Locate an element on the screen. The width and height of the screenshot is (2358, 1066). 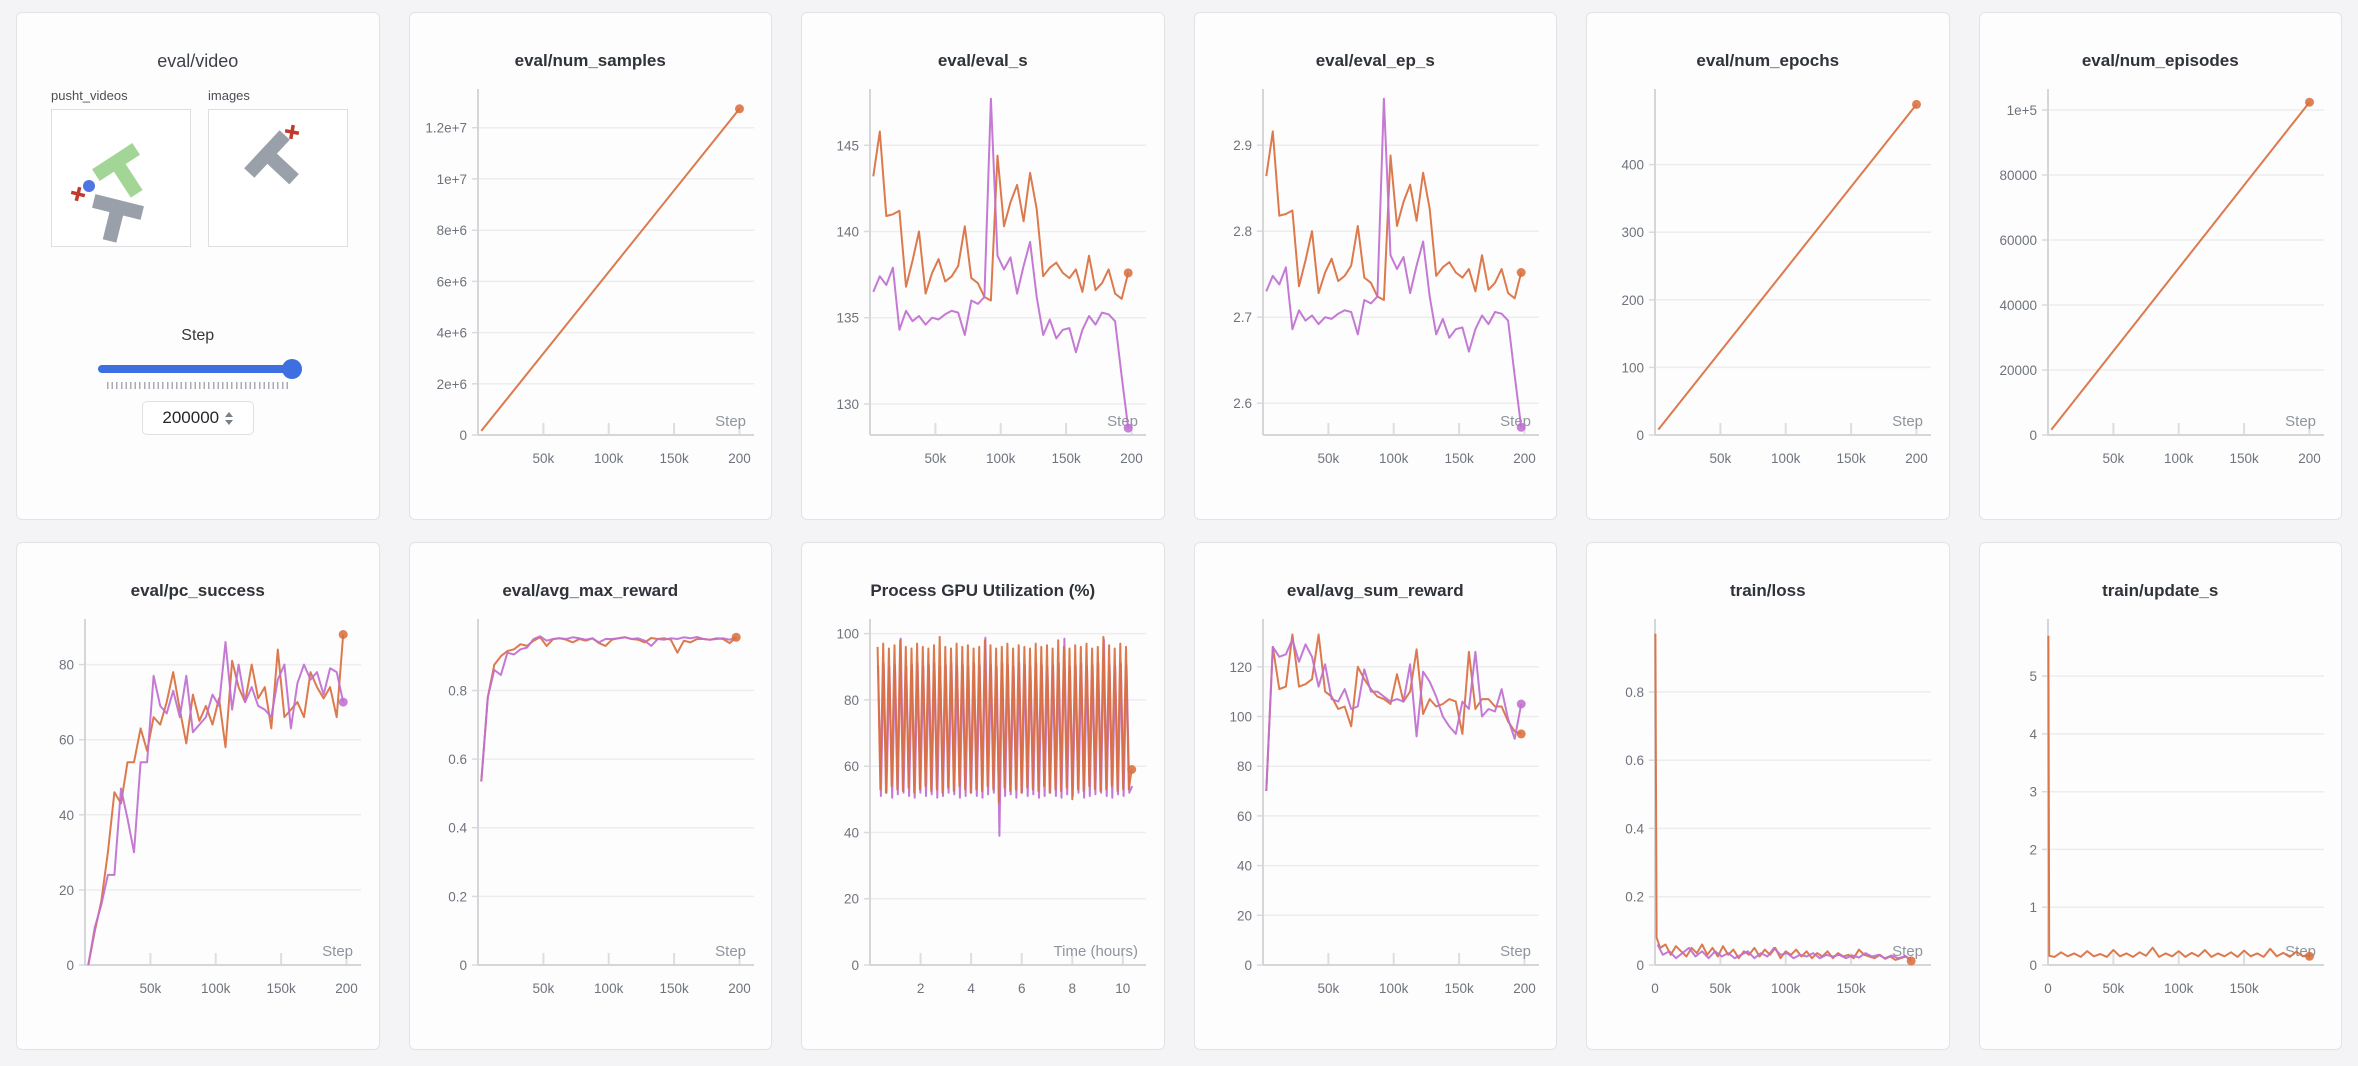
goal-cross is located at coordinates (292, 132).